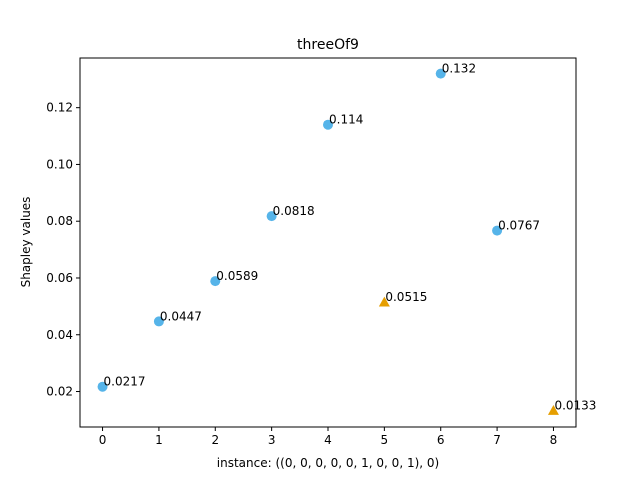  Describe the element at coordinates (385, 440) in the screenshot. I see `x-tick-label: 5` at that location.